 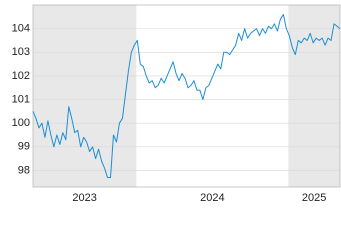 What do you see at coordinates (21, 99) in the screenshot?
I see `y-tick-label: 101` at bounding box center [21, 99].